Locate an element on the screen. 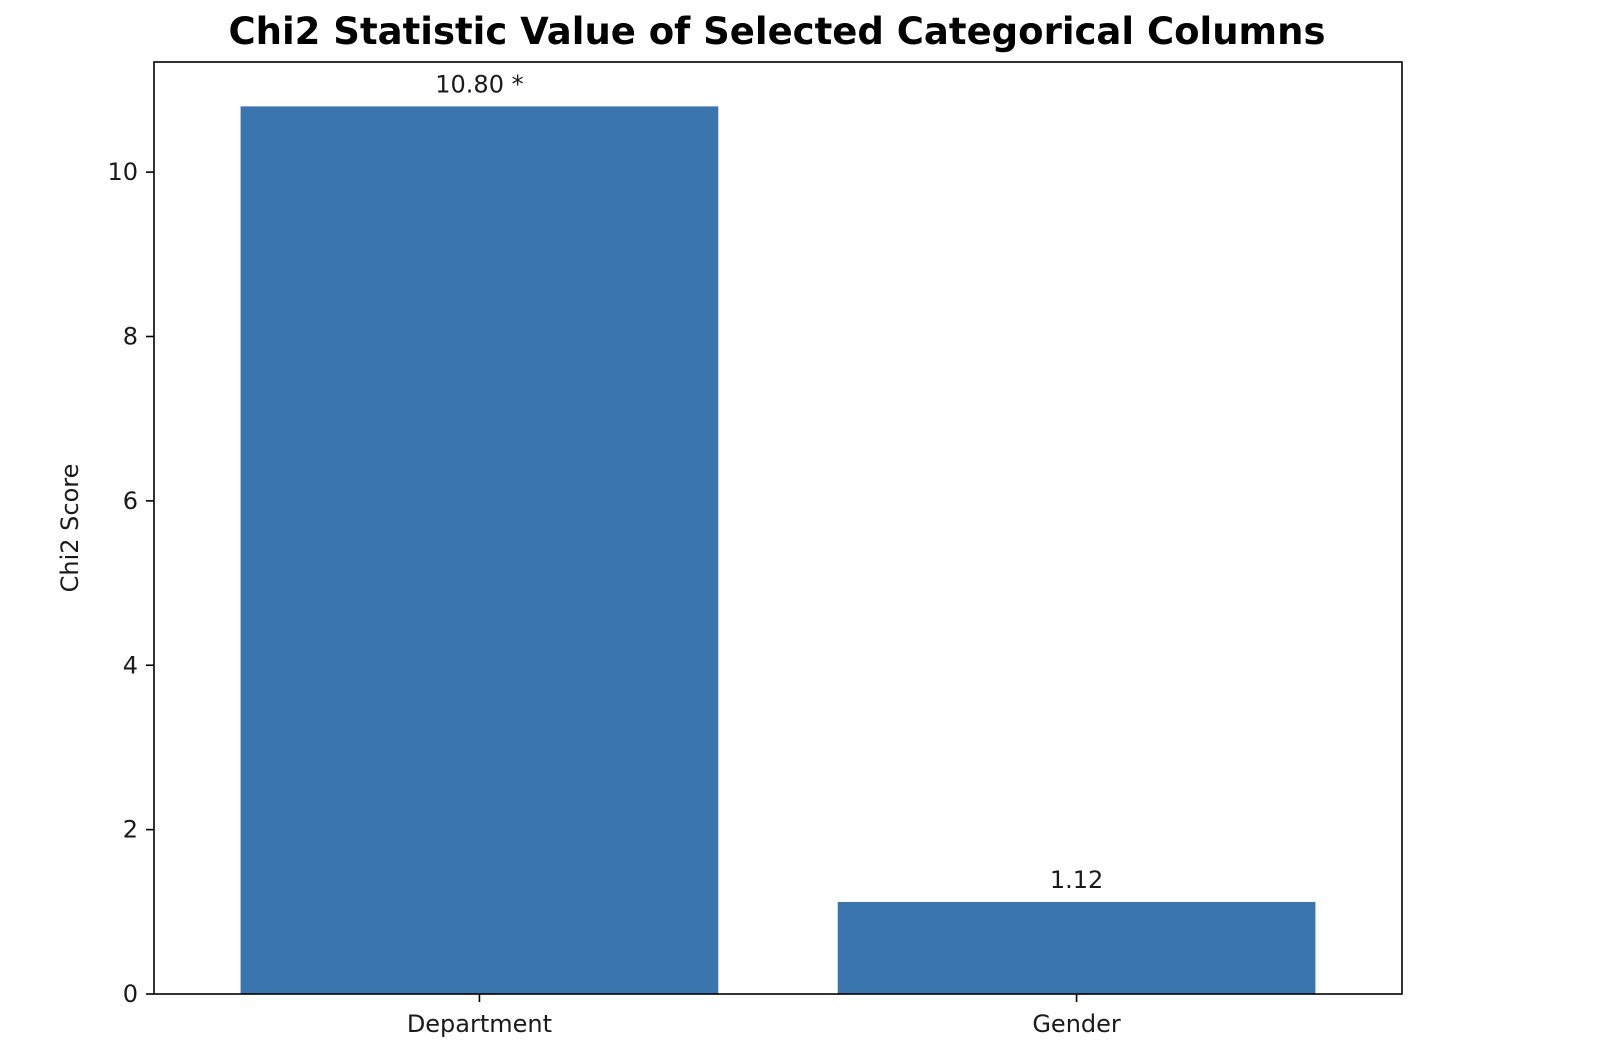  y-tick-label: 2 is located at coordinates (130, 830).